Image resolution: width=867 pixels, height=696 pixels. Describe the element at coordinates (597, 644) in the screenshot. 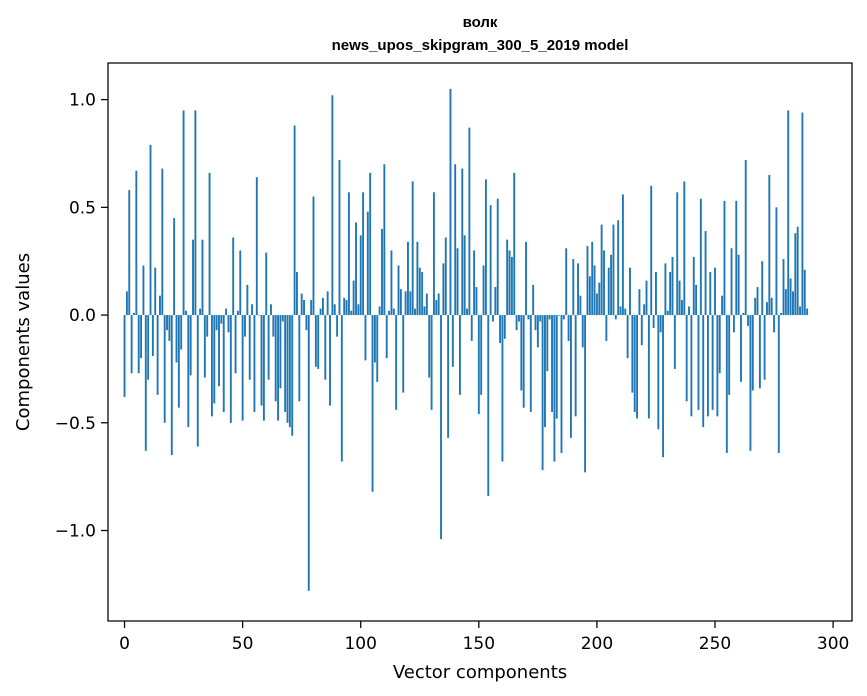

I see `x-tick-label: 200` at that location.